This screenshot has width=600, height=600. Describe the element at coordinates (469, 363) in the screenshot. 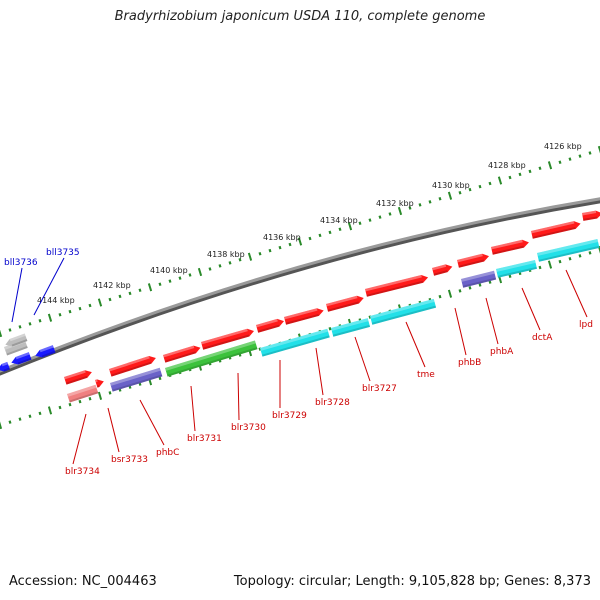

I see `gene-label: phbB` at that location.